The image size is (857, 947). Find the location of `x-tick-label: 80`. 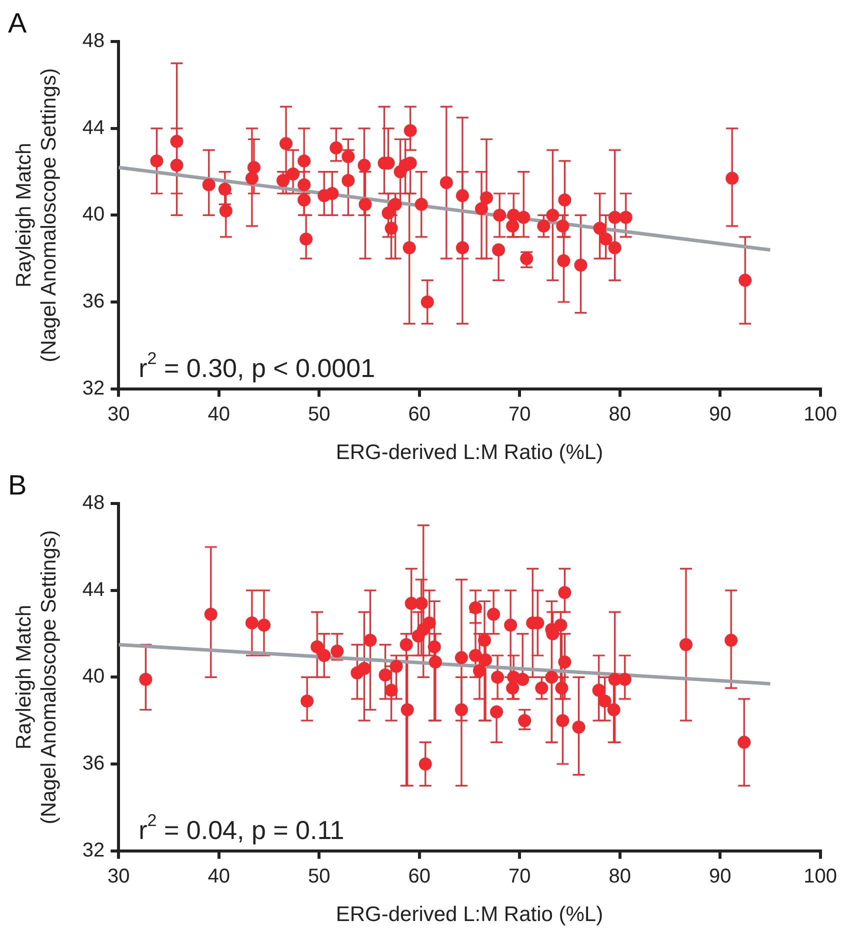

x-tick-label: 80 is located at coordinates (619, 414).